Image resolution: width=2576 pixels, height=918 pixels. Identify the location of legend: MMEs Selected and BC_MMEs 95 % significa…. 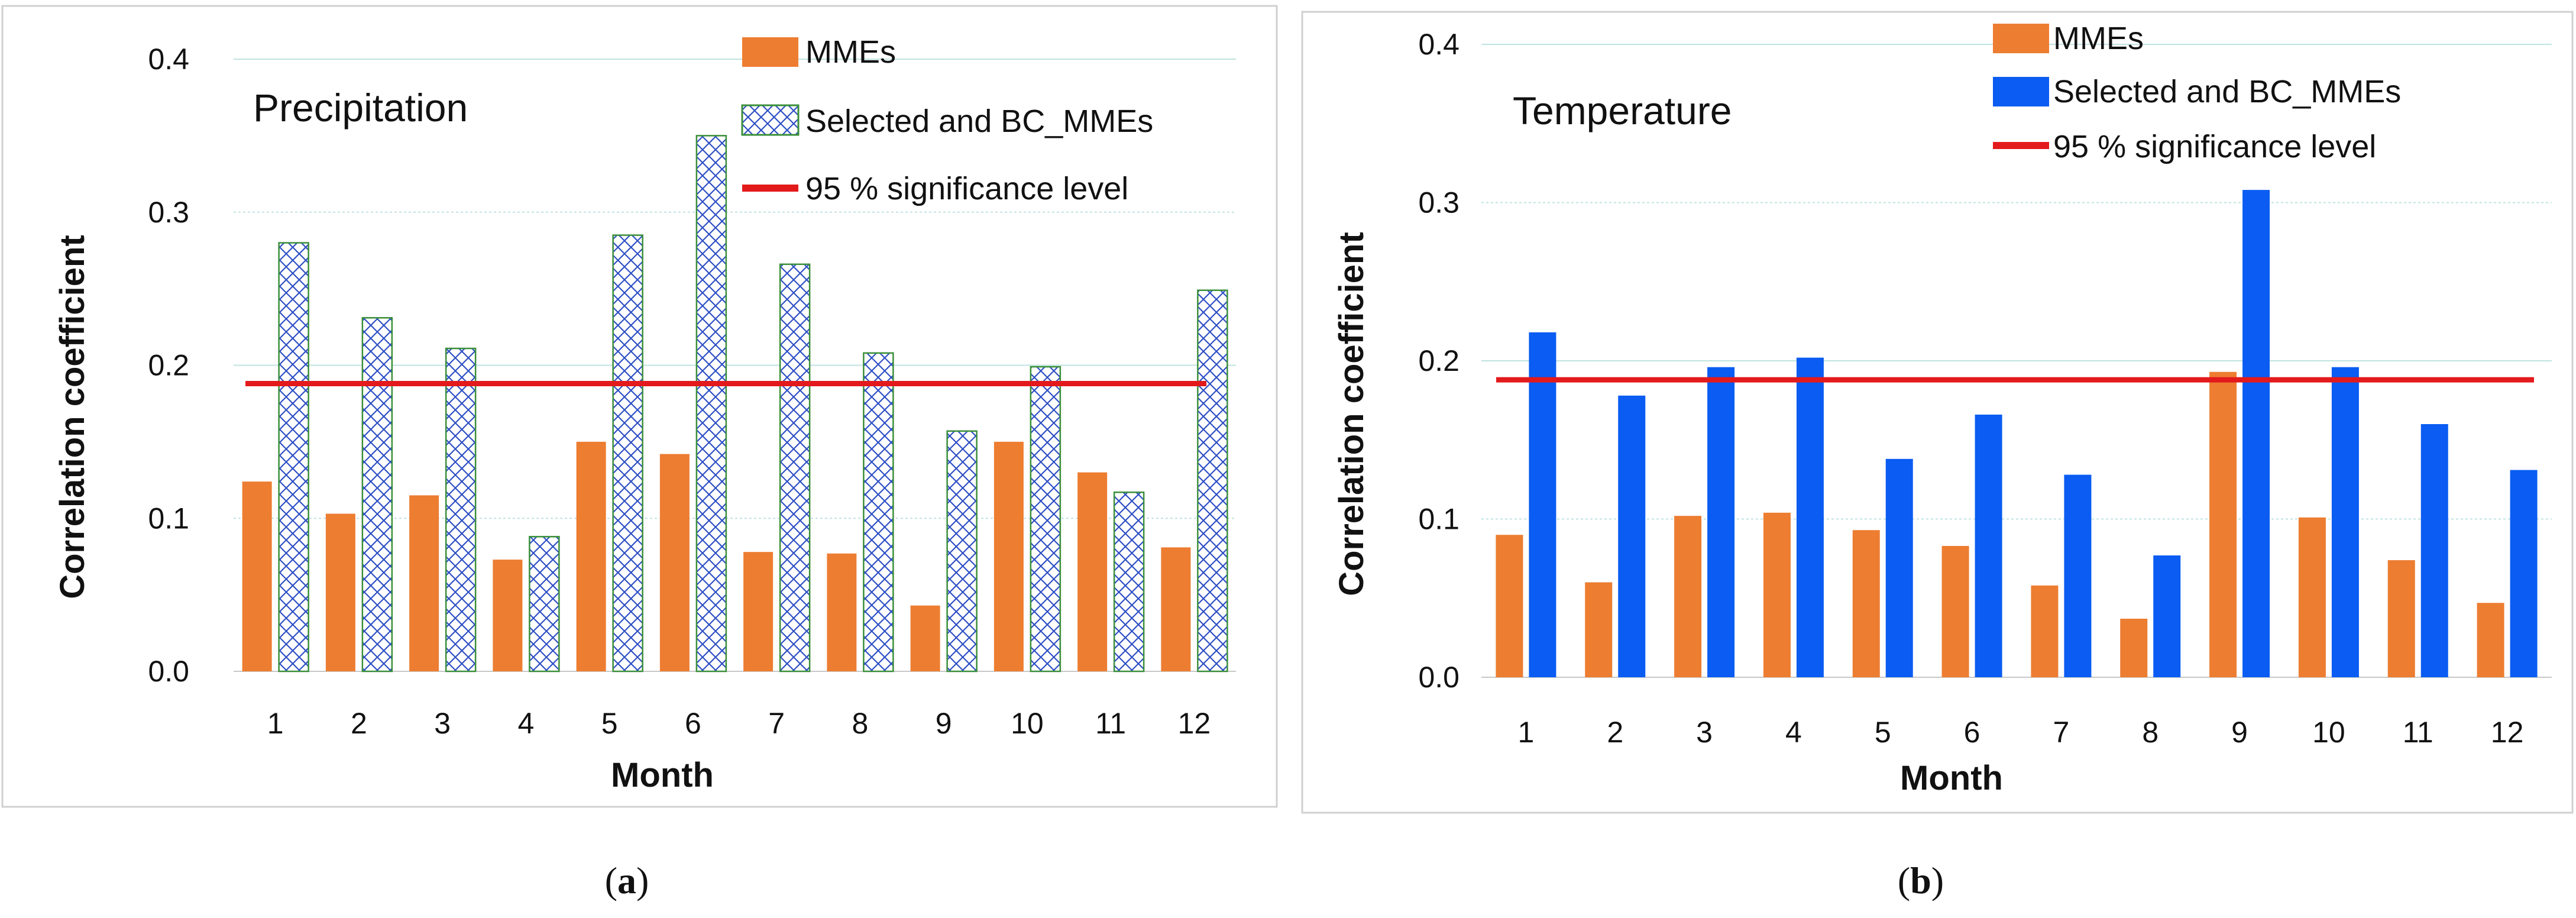
(947, 120).